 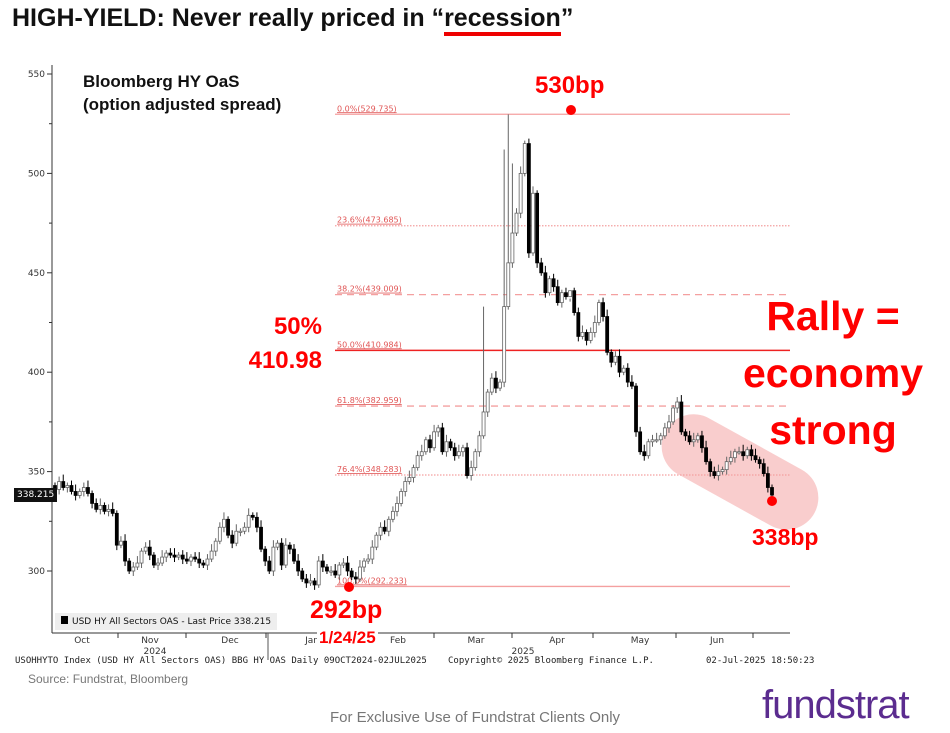 What do you see at coordinates (551, 661) in the screenshot?
I see `copyright: Copyright© 2025 Bloomberg Finance L.P.` at bounding box center [551, 661].